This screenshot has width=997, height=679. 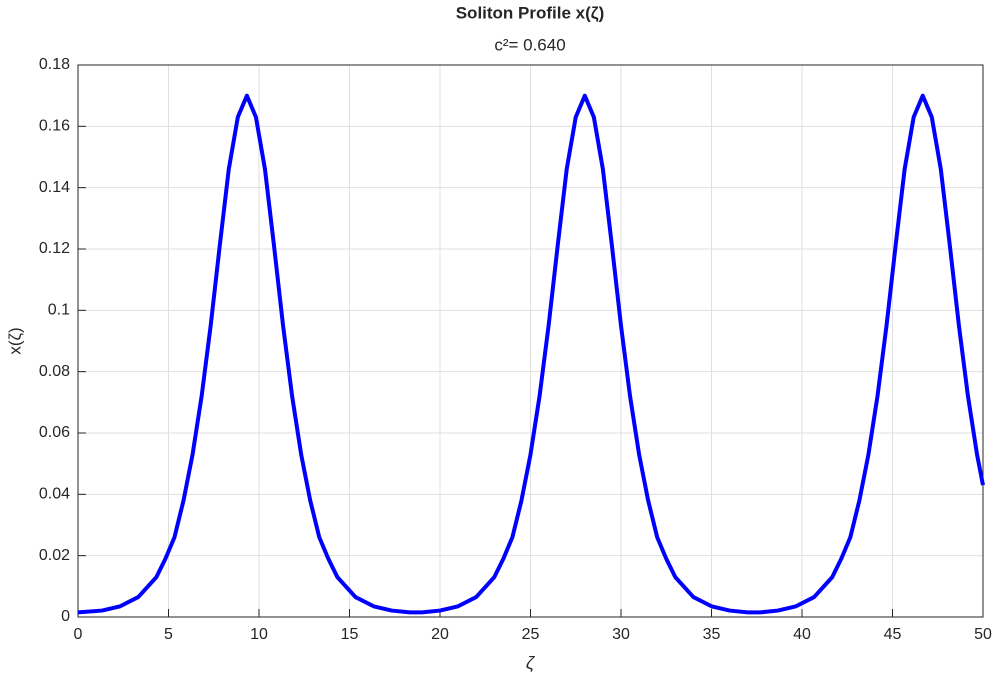 I want to click on x-tick-label: 5, so click(x=168, y=634).